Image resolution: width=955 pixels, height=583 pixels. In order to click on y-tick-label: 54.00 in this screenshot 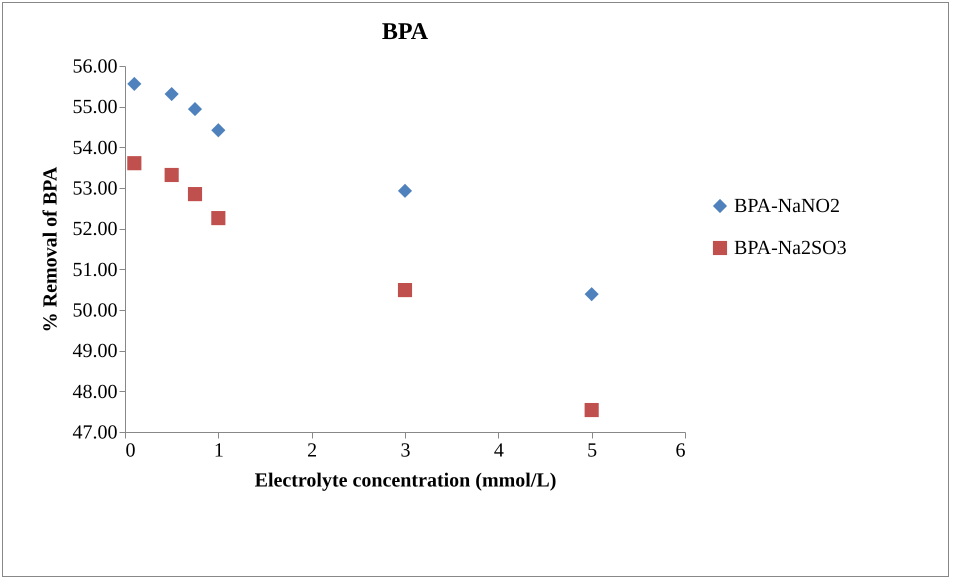, I will do `click(95, 147)`.